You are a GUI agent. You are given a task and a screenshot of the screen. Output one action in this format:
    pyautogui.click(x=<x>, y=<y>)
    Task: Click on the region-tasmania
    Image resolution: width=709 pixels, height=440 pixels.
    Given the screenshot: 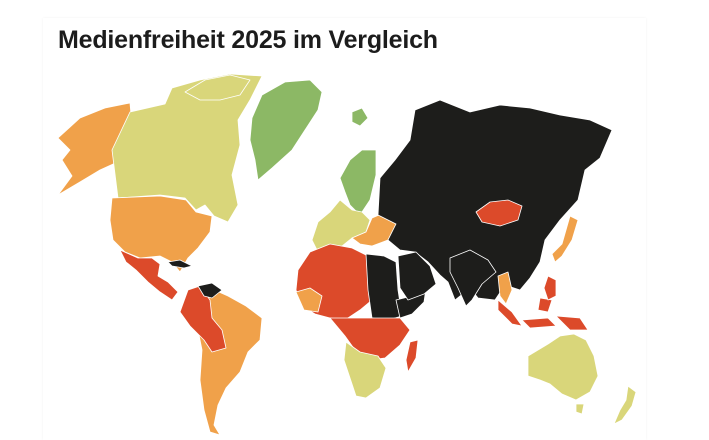 What is the action you would take?
    pyautogui.click(x=580, y=409)
    